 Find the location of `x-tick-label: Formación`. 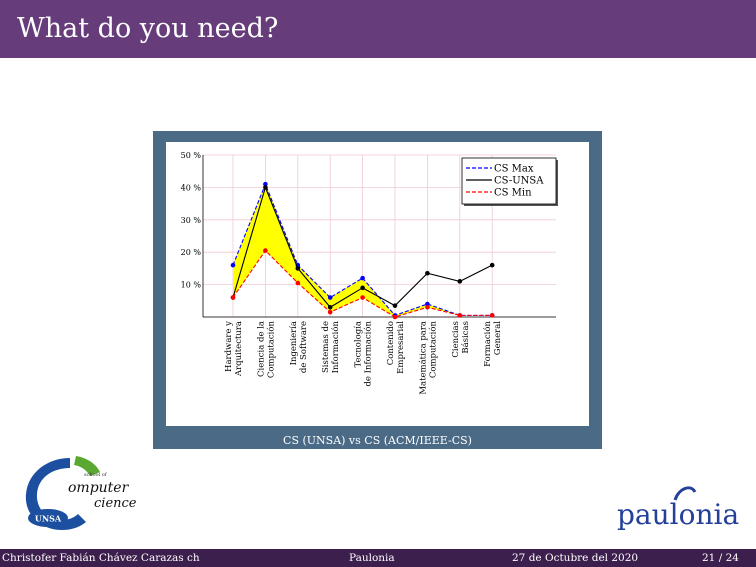

x-tick-label: Formación is located at coordinates (487, 343).